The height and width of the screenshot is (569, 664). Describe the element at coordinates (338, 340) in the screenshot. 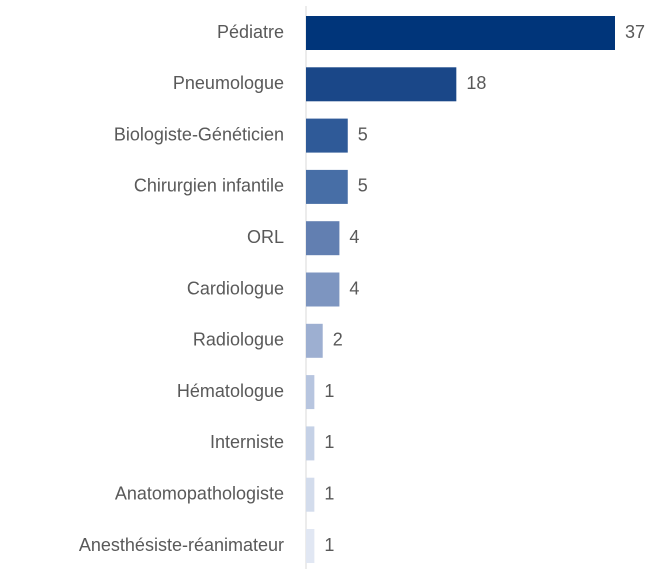

I see `value-label: 2` at that location.